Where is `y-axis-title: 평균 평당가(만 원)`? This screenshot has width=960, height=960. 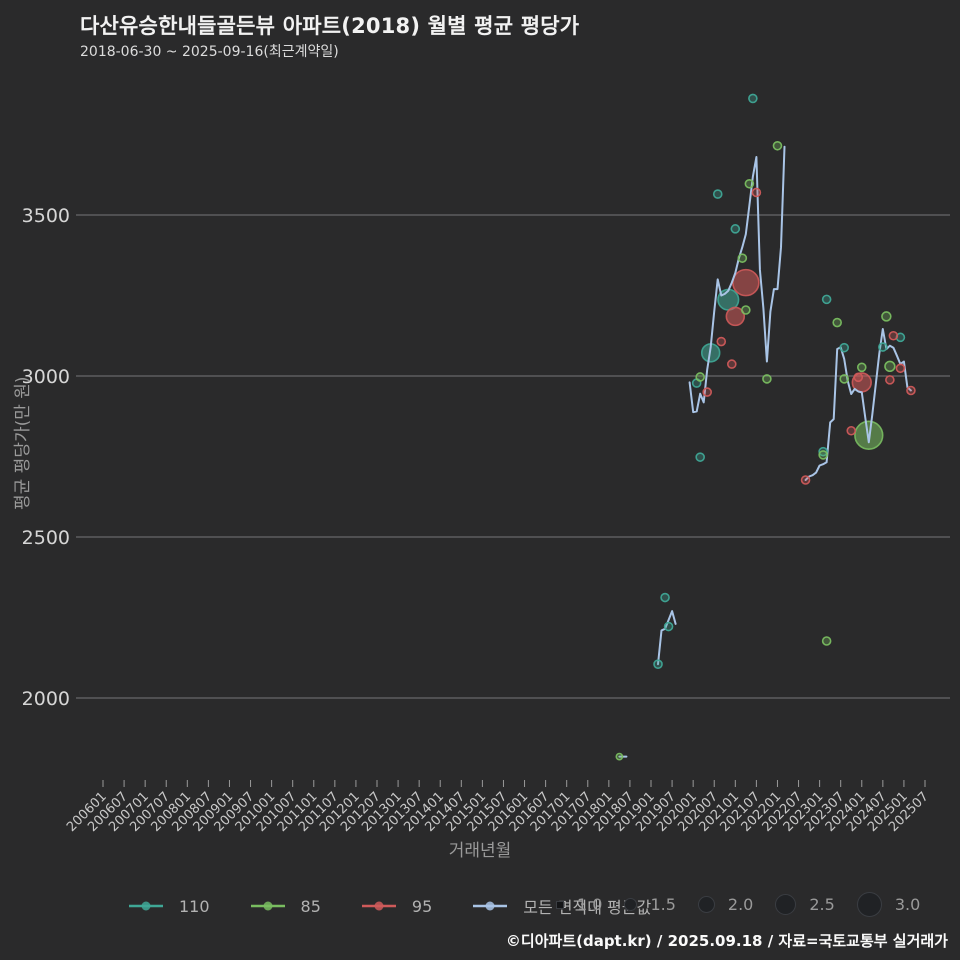 y-axis-title: 평균 평당가(만 원) is located at coordinates (23, 443).